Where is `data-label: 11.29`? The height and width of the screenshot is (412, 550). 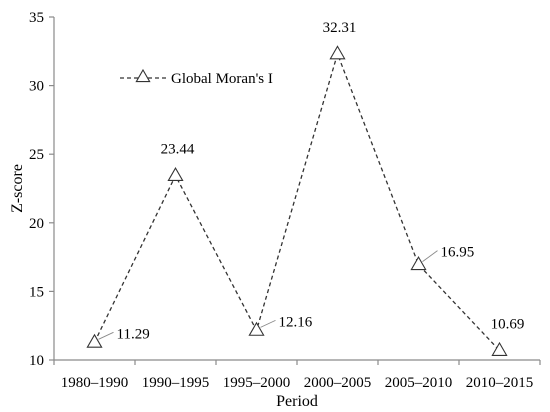 data-label: 11.29 is located at coordinates (133, 334).